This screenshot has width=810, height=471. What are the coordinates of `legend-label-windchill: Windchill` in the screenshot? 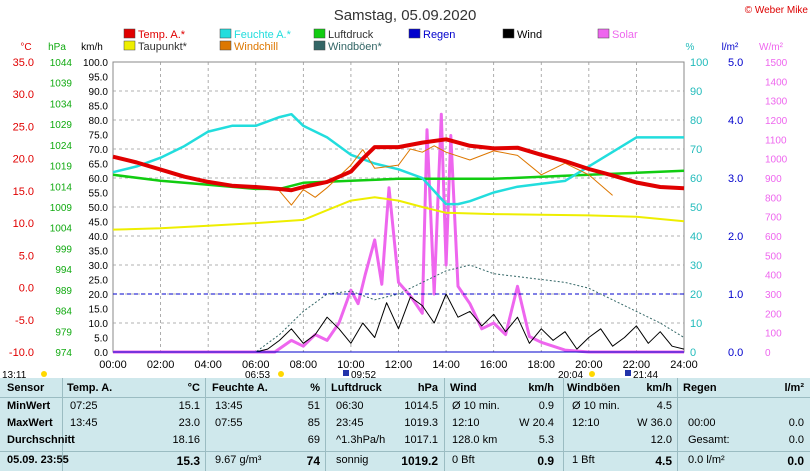 It's located at (256, 47).